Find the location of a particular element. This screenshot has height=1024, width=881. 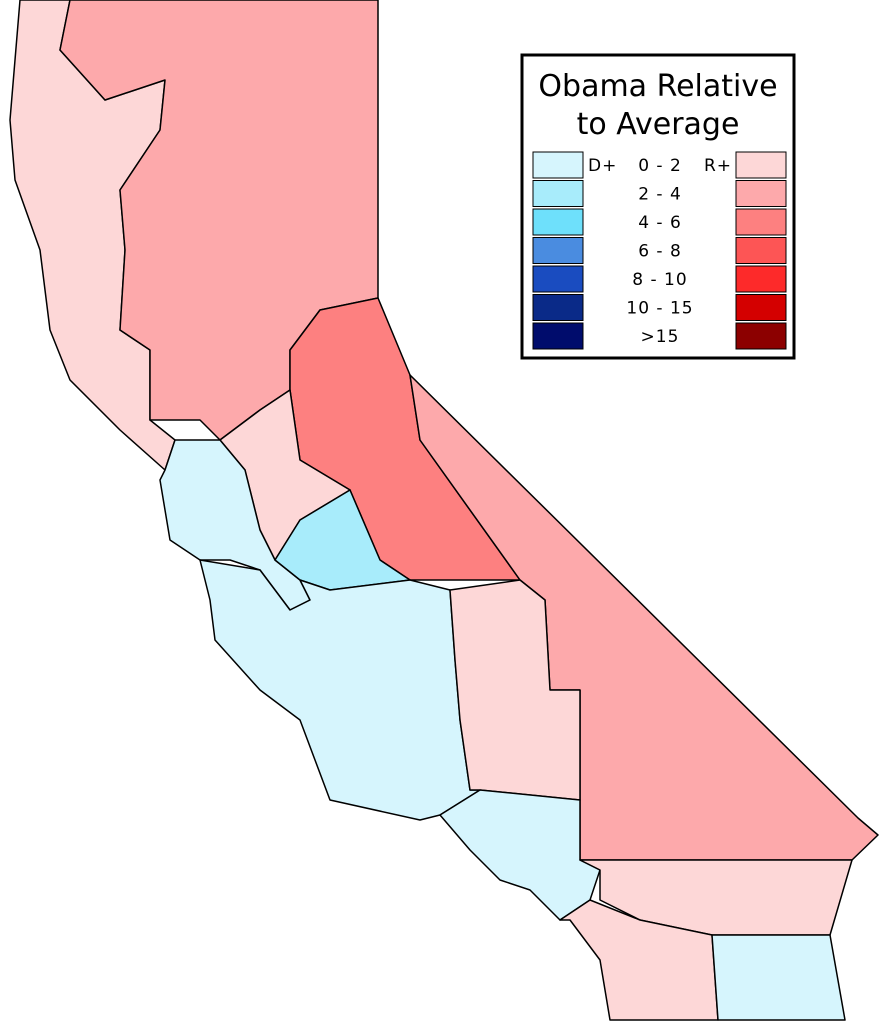

legend-label: 2 - 4 is located at coordinates (660, 195).